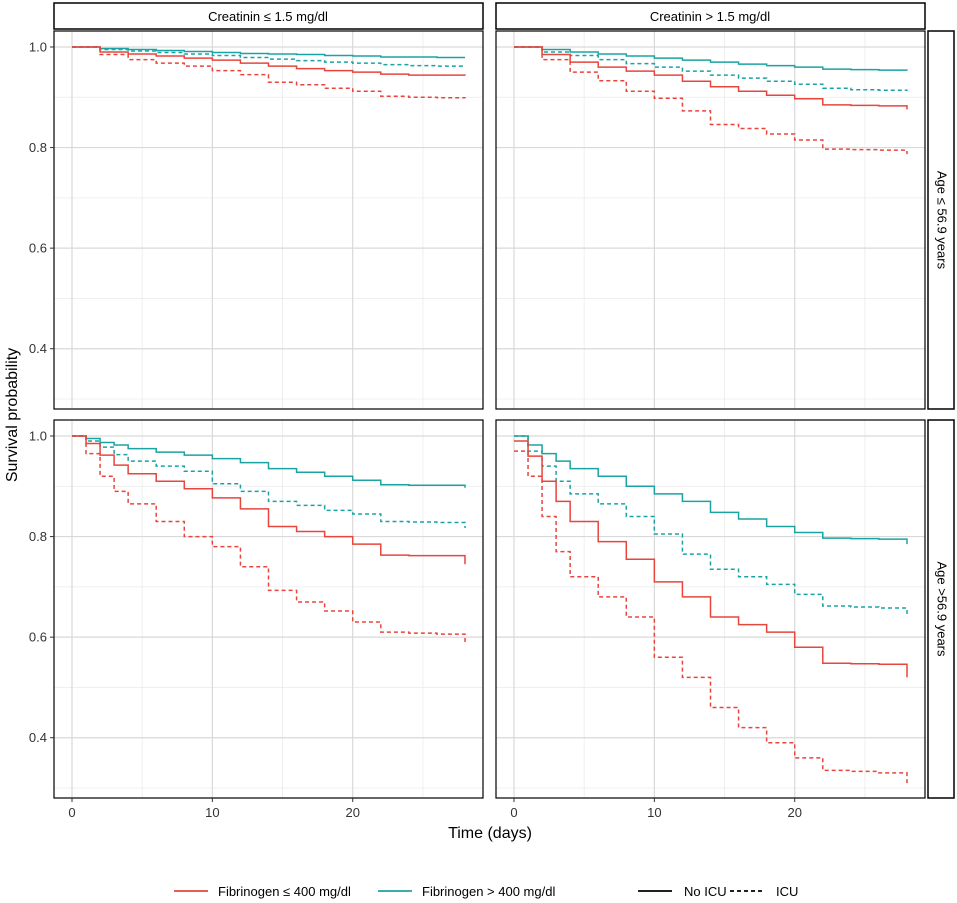 This screenshot has width=957, height=903. I want to click on row-label-1: Age ≤ 56.9 years, so click(942, 220).